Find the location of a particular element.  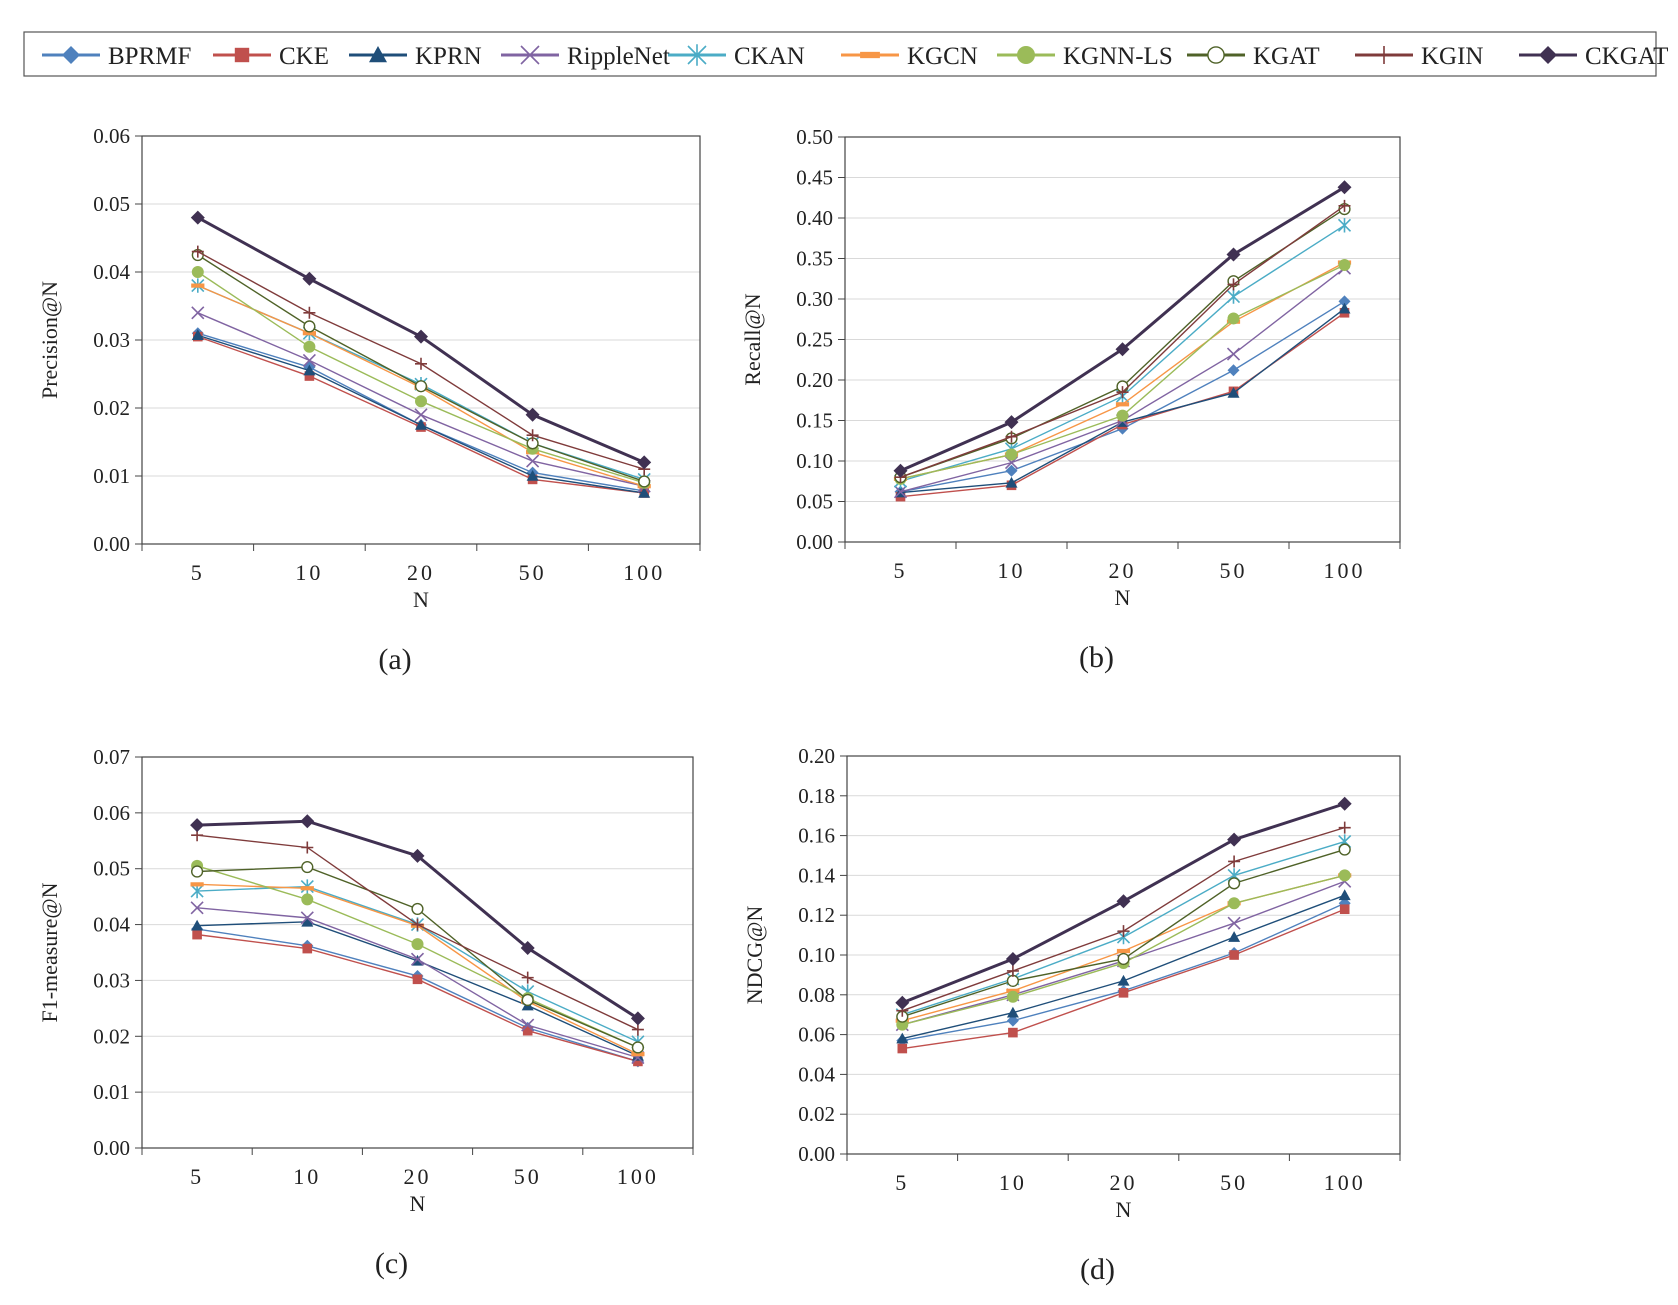

legend-marker-kgnn-ls is located at coordinates (1026, 55).